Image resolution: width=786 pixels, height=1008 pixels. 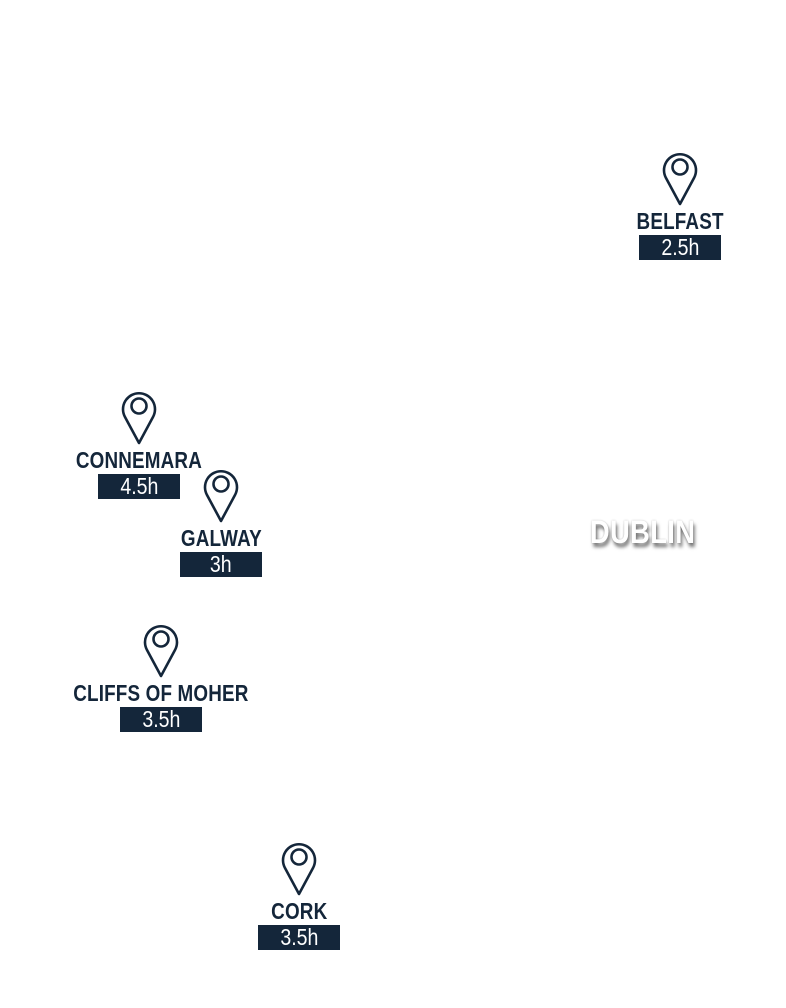 What do you see at coordinates (680, 221) in the screenshot?
I see `marker-name: BELFAST` at bounding box center [680, 221].